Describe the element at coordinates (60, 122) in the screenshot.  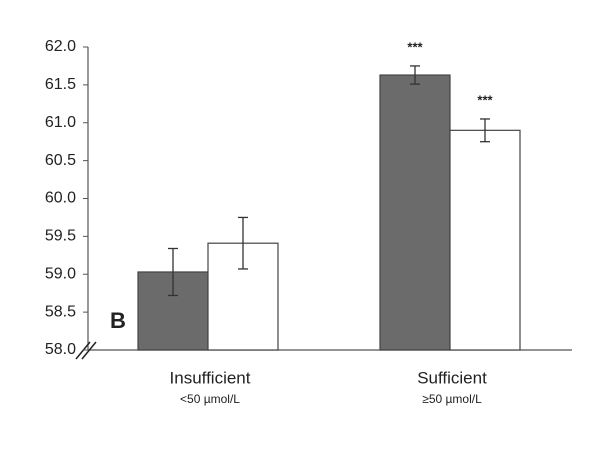
I see `y-tick-label: 61.0` at that location.